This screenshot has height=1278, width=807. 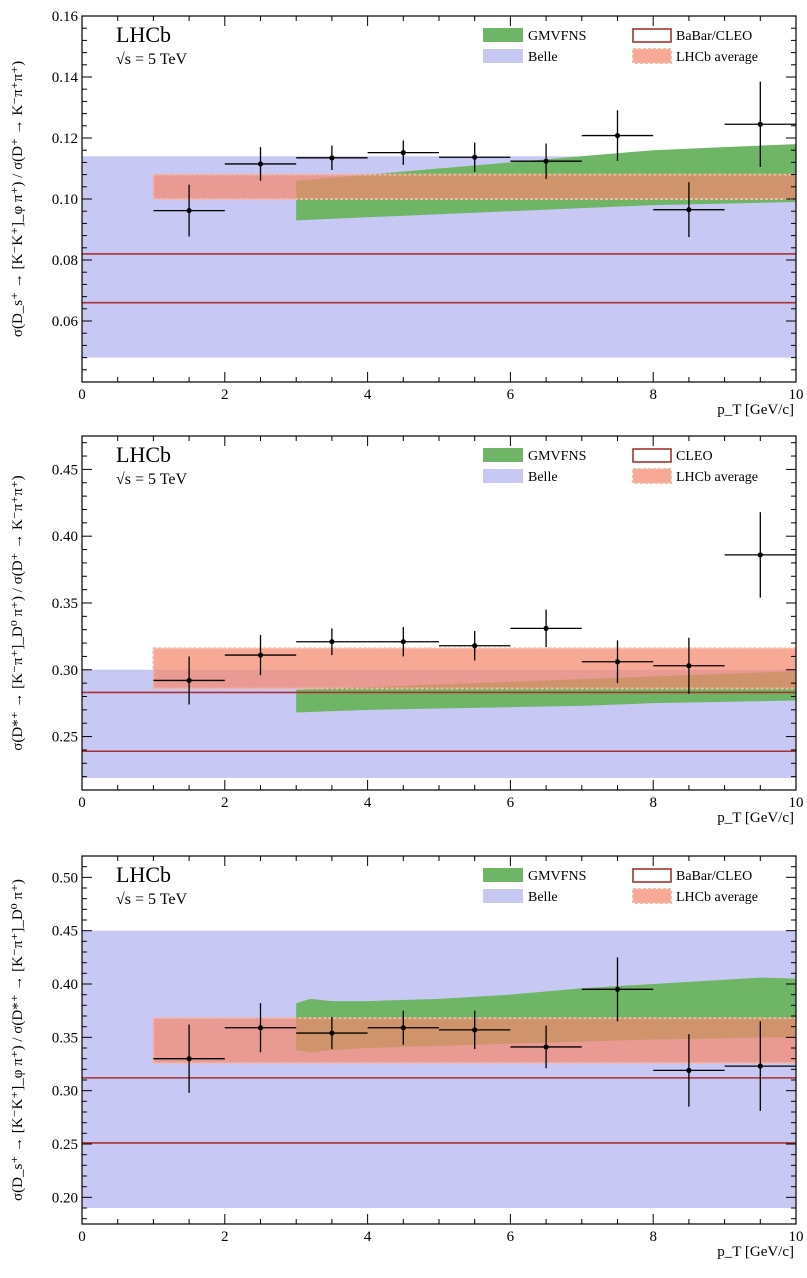 I want to click on y-tick-label: 0.06, so click(x=65, y=322).